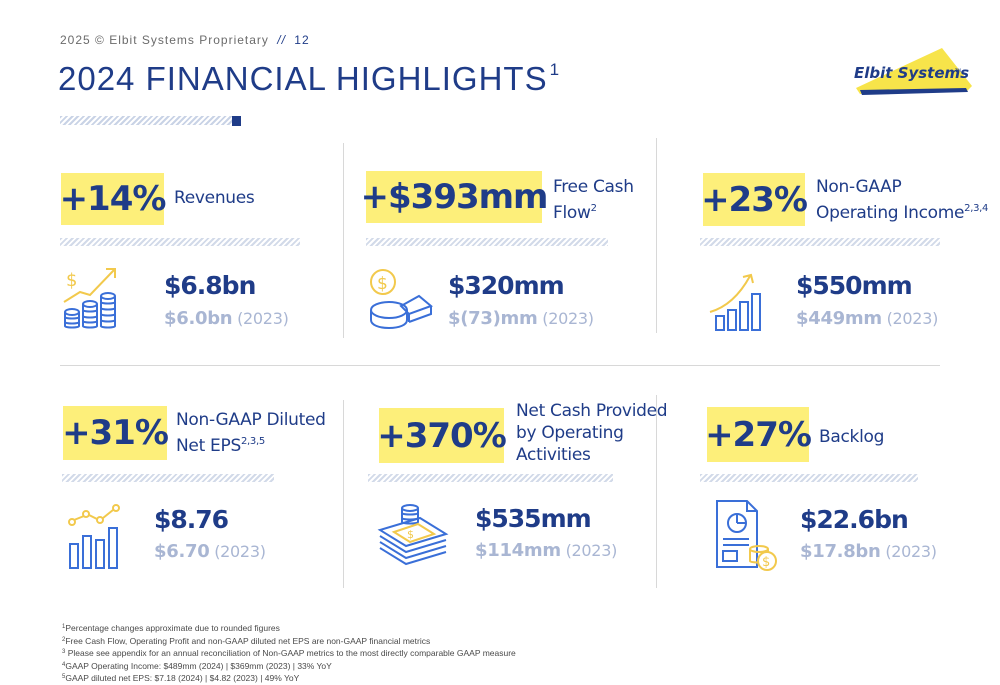 Image resolution: width=1000 pixels, height=685 pixels. Describe the element at coordinates (593, 200) in the screenshot. I see `kpi-label: Free Cash Flow2` at that location.